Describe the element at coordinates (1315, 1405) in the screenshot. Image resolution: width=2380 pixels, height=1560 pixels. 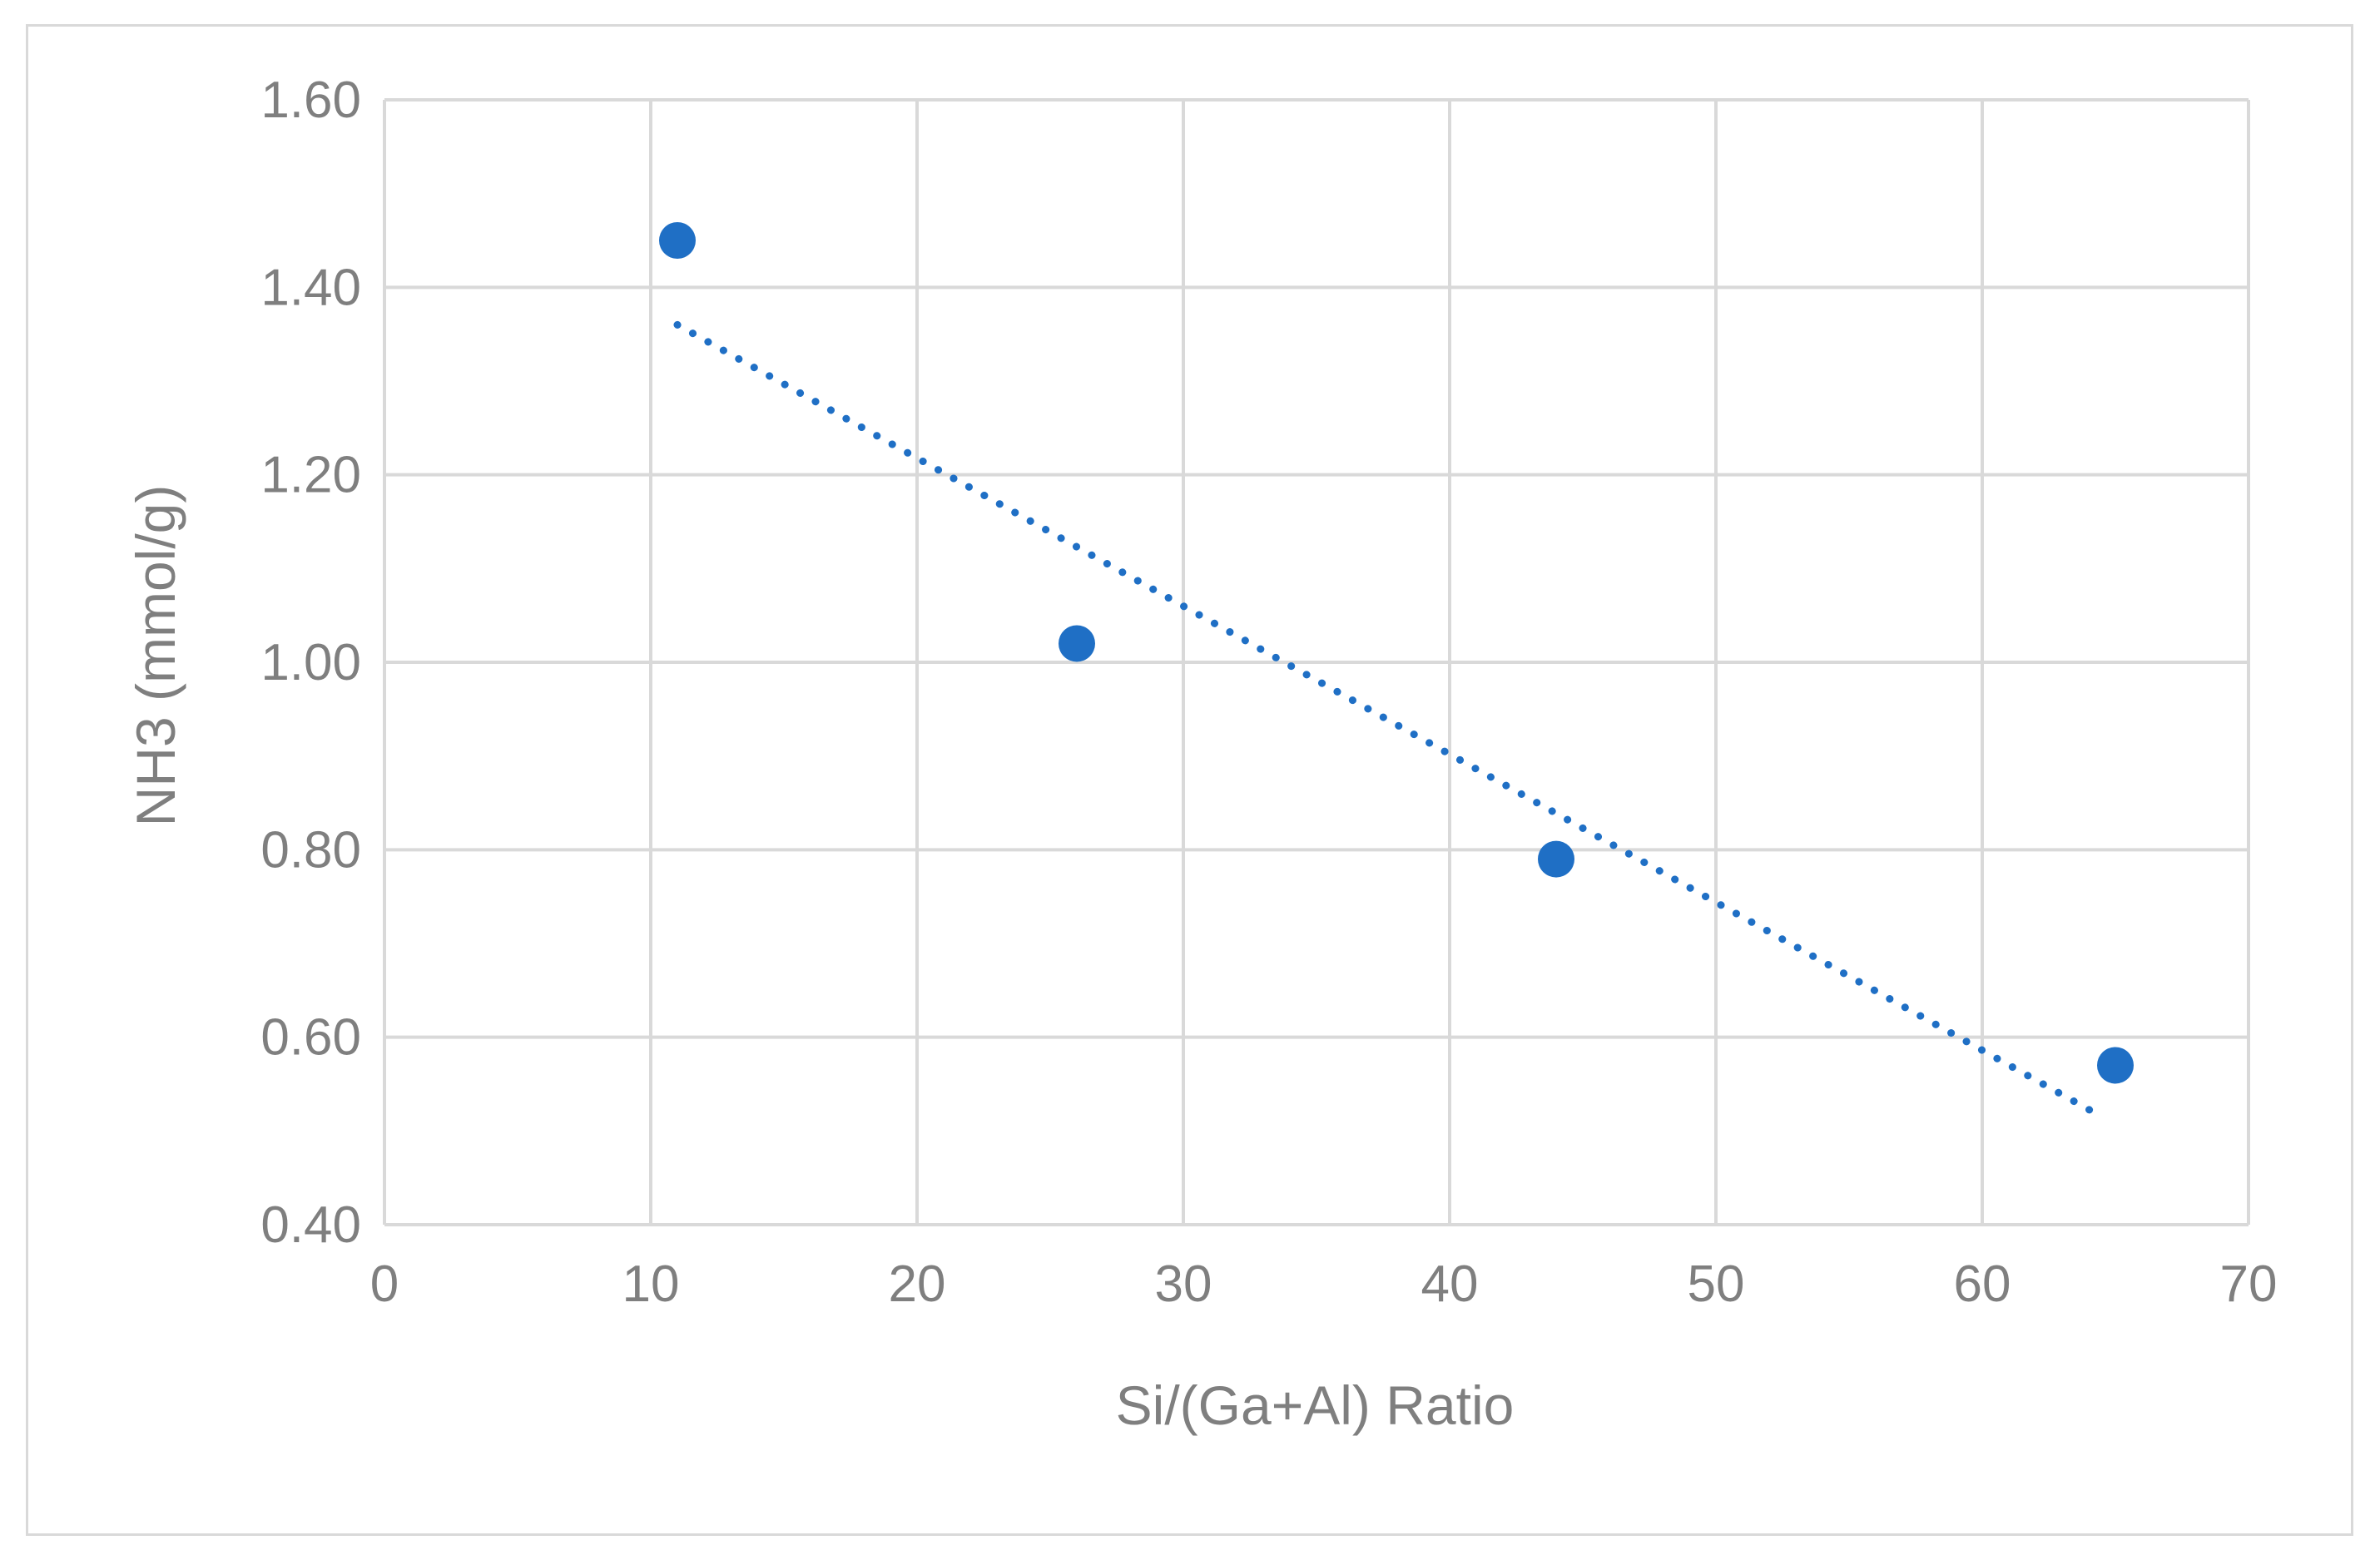
I see `x-axis-title: Si/(Ga+Al) Ratio` at that location.